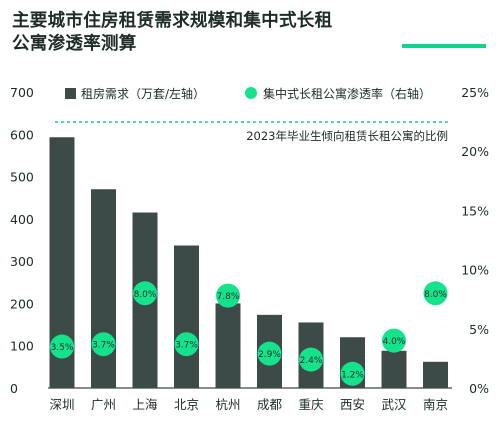 Image resolution: width=500 pixels, height=429 pixels. Describe the element at coordinates (435, 404) in the screenshot. I see `x-axis-tick-label: 南京` at that location.